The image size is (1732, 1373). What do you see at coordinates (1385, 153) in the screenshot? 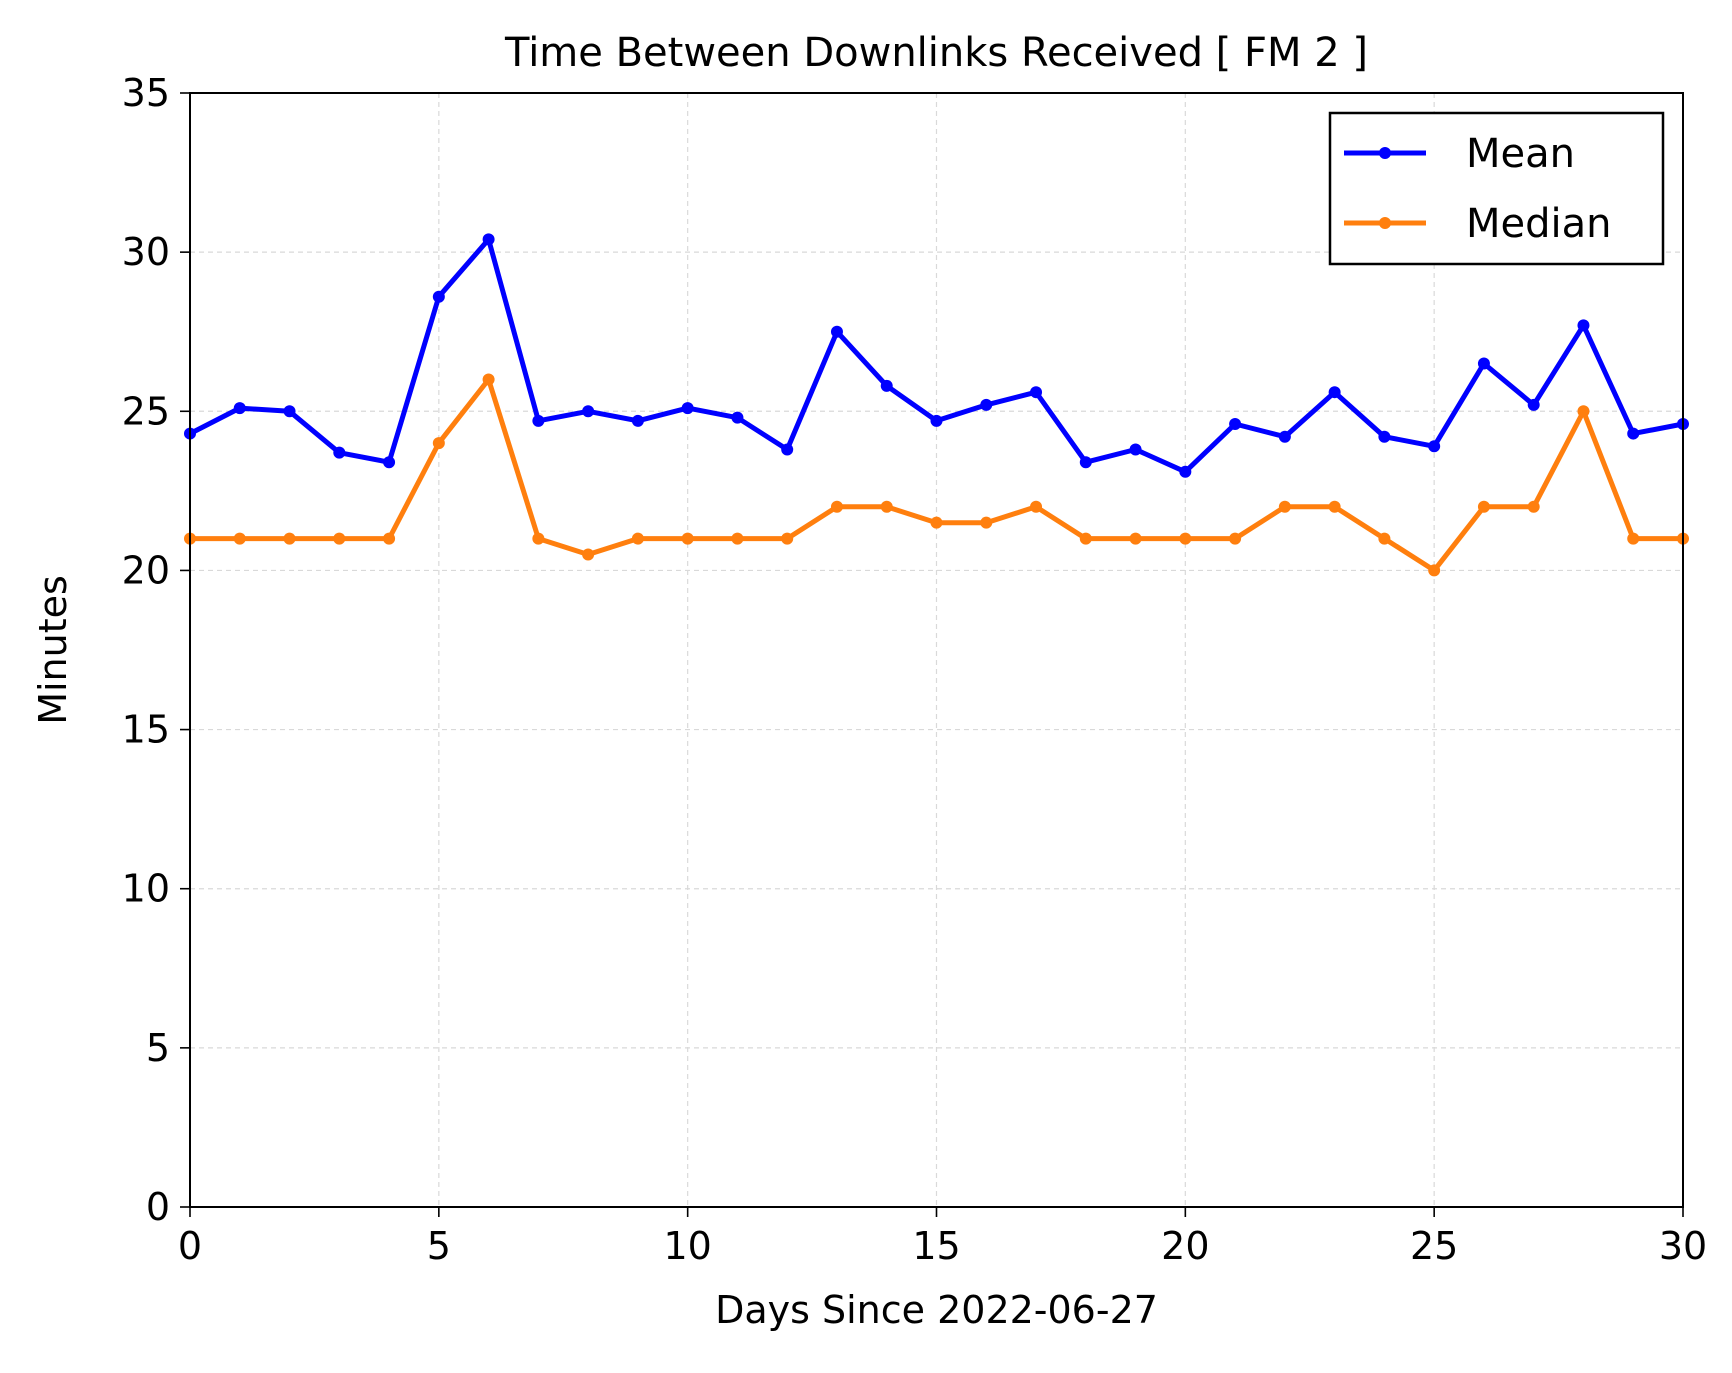
I see `legend-marker-mean` at bounding box center [1385, 153].